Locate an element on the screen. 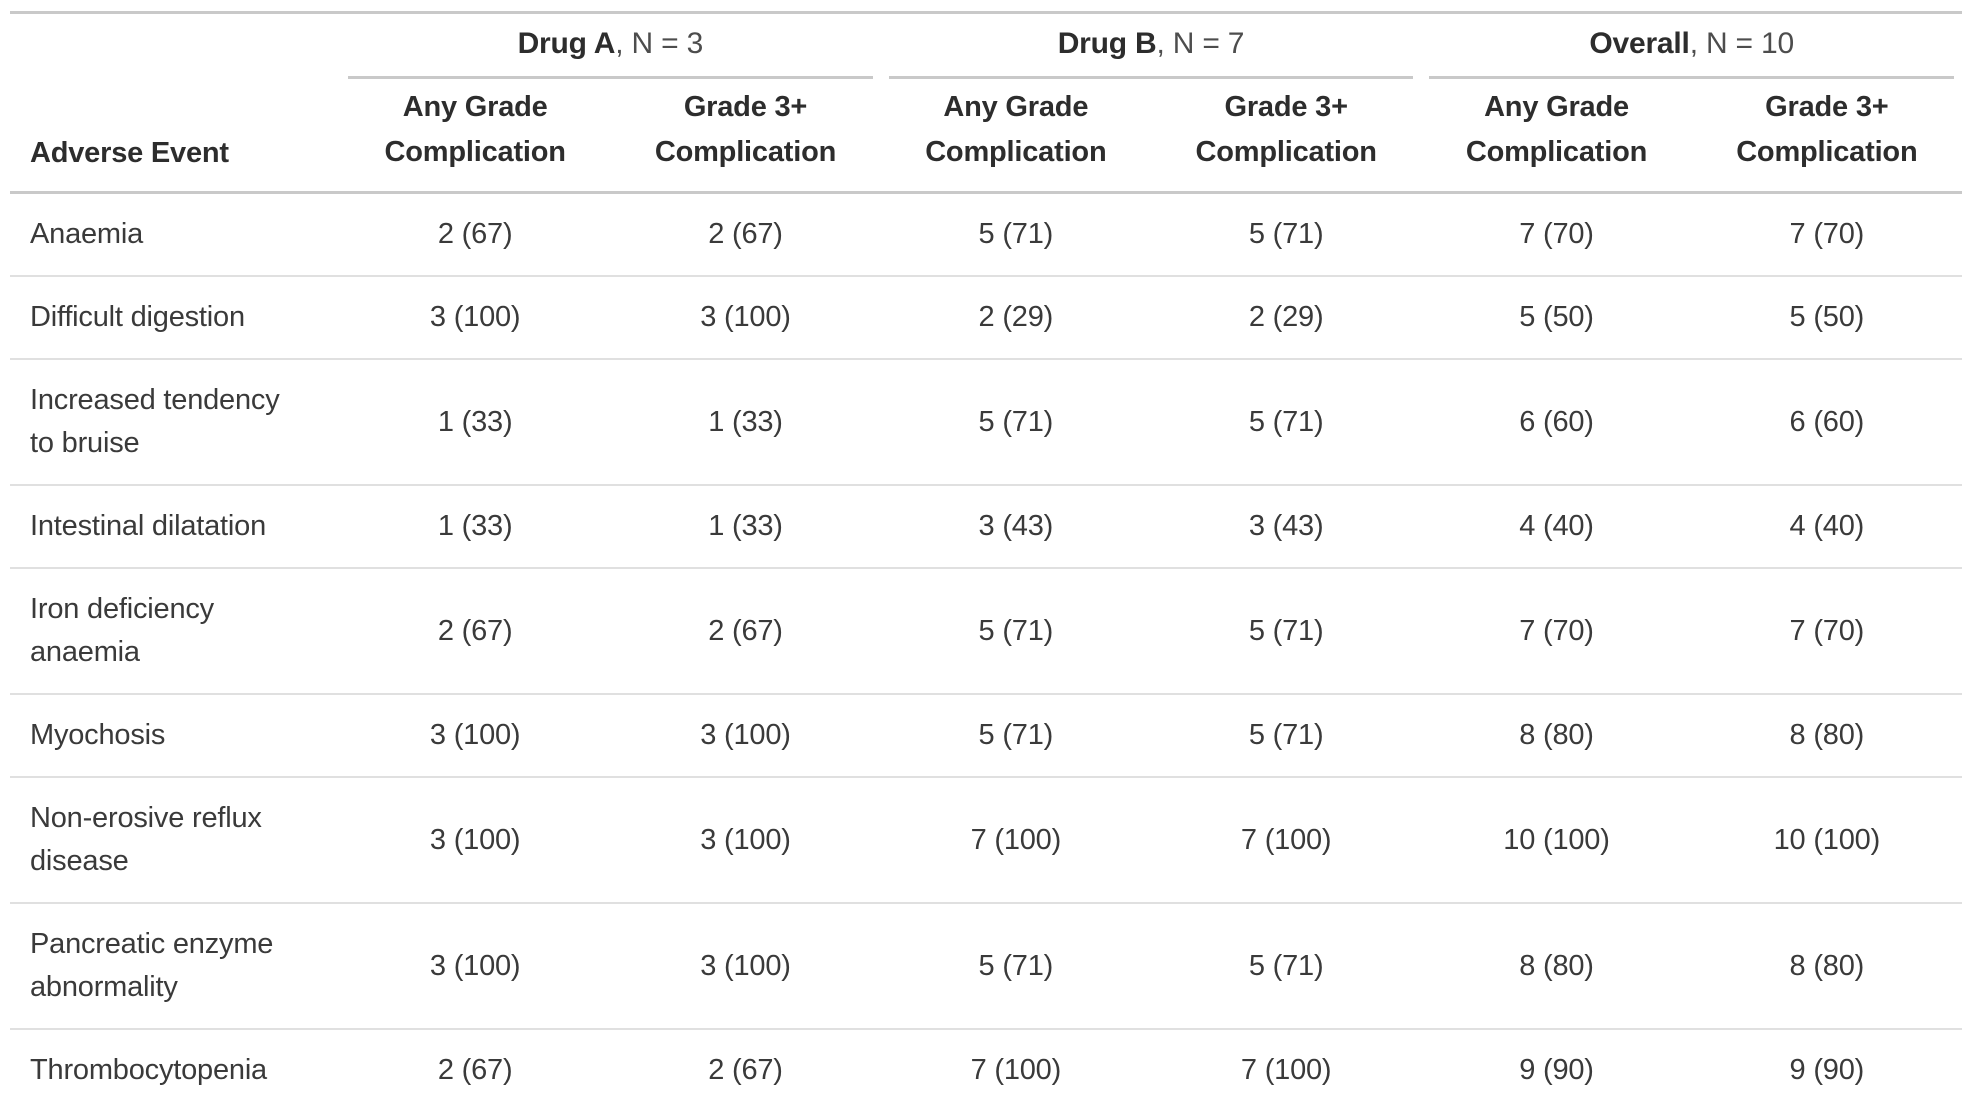  col-header-drug-a-grade-3plus: Grade 3+ Complication is located at coordinates (745, 129).